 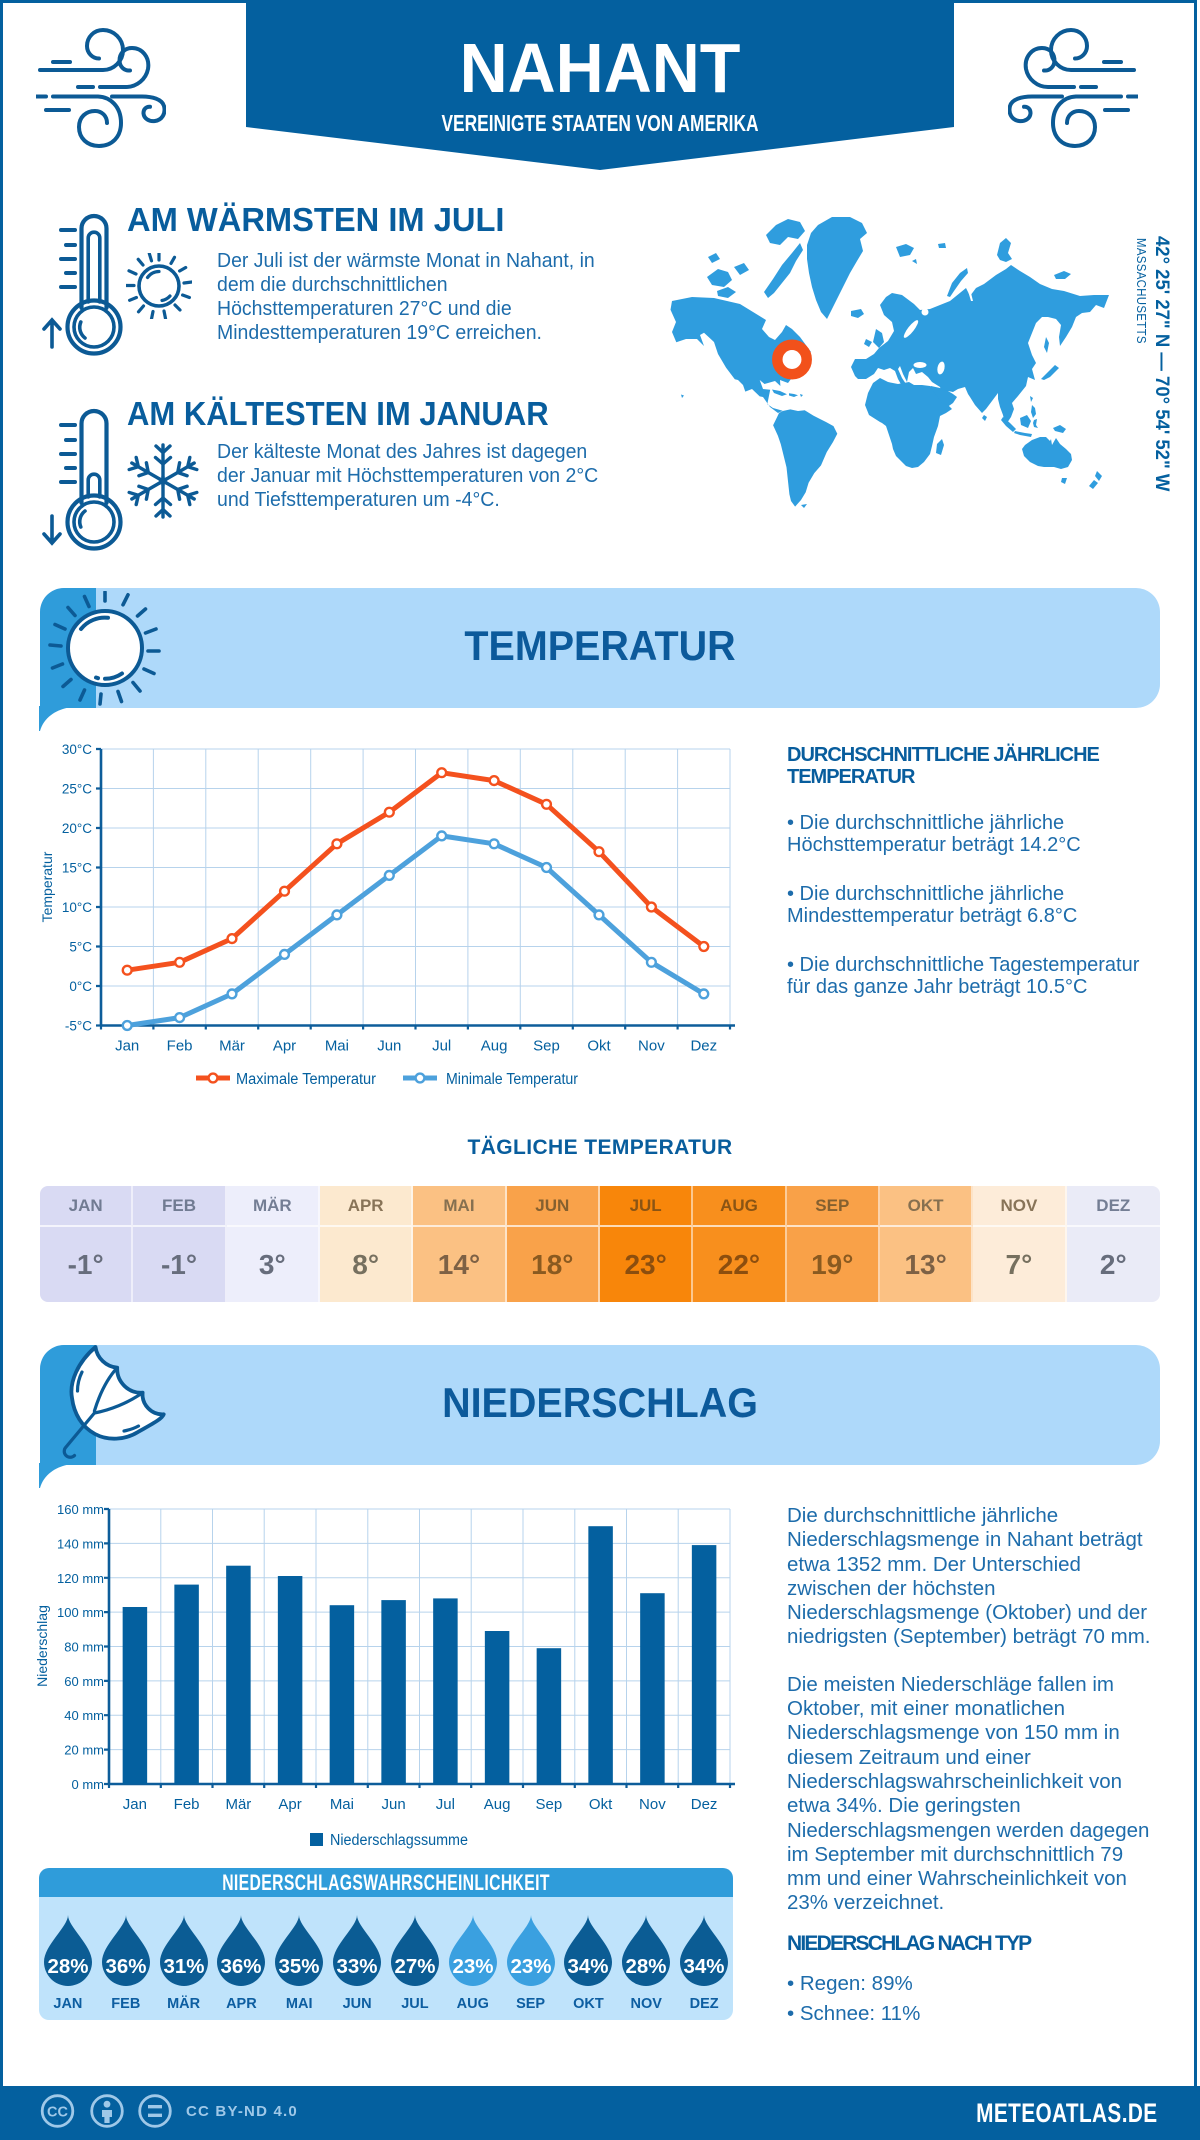 What do you see at coordinates (84, 1715) in the screenshot?
I see `svg-text: 40 mm` at bounding box center [84, 1715].